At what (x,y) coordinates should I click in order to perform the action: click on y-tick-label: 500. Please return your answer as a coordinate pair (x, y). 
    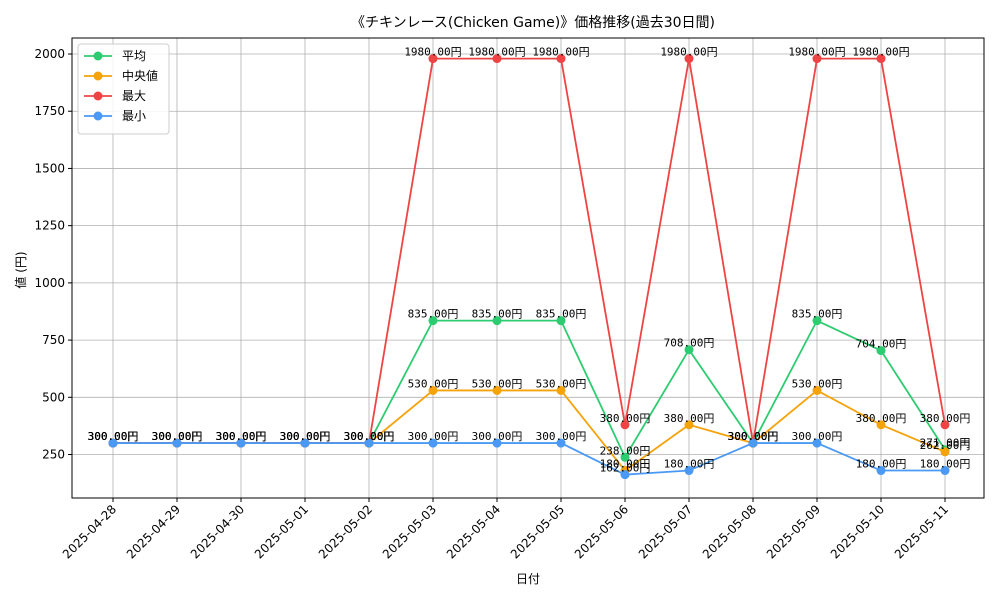
    Looking at the image, I should click on (53, 397).